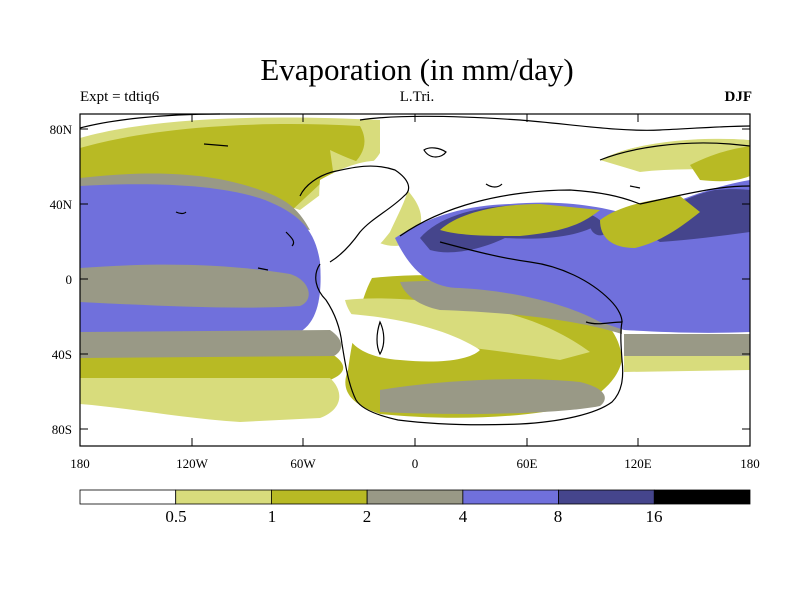  What do you see at coordinates (367, 516) in the screenshot?
I see `colorbar-label: 2` at bounding box center [367, 516].